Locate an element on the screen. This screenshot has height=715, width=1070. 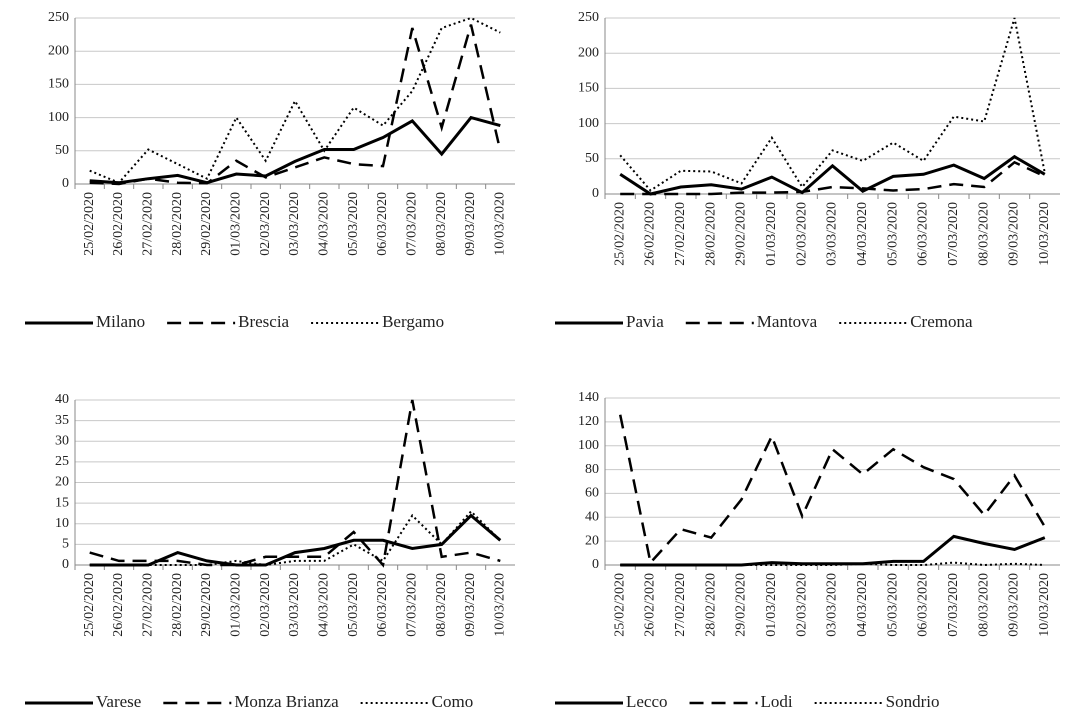
legend-label: Milano is located at coordinates (120, 321).